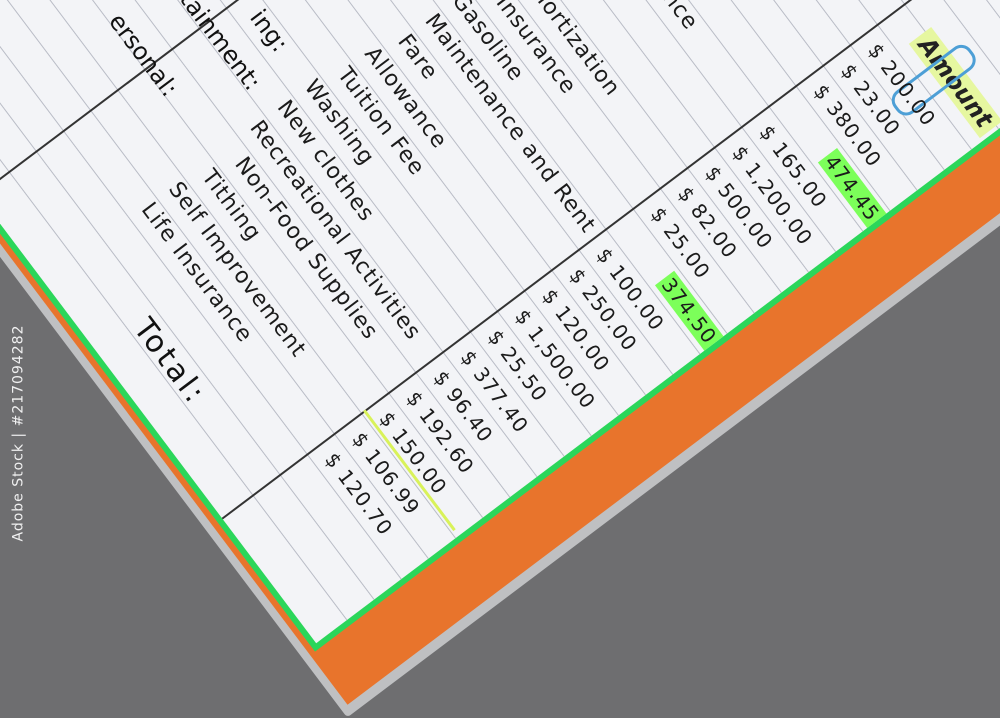 Image resolution: width=1000 pixels, height=718 pixels. I want to click on watermark-id: #217094282, so click(18, 375).